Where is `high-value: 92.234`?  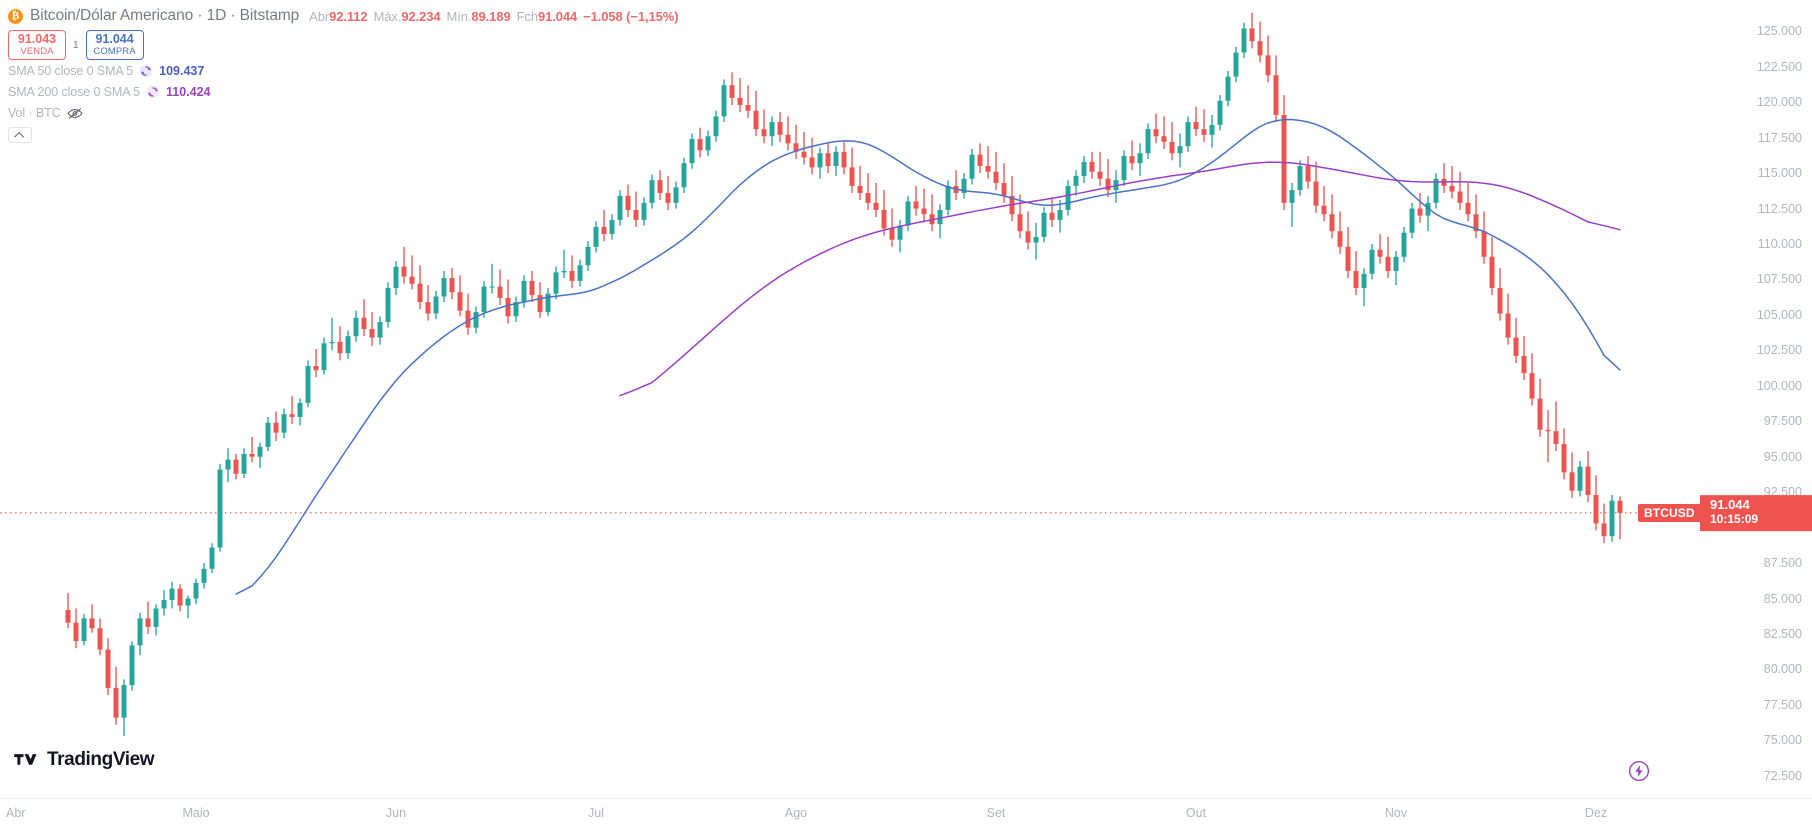 high-value: 92.234 is located at coordinates (421, 16).